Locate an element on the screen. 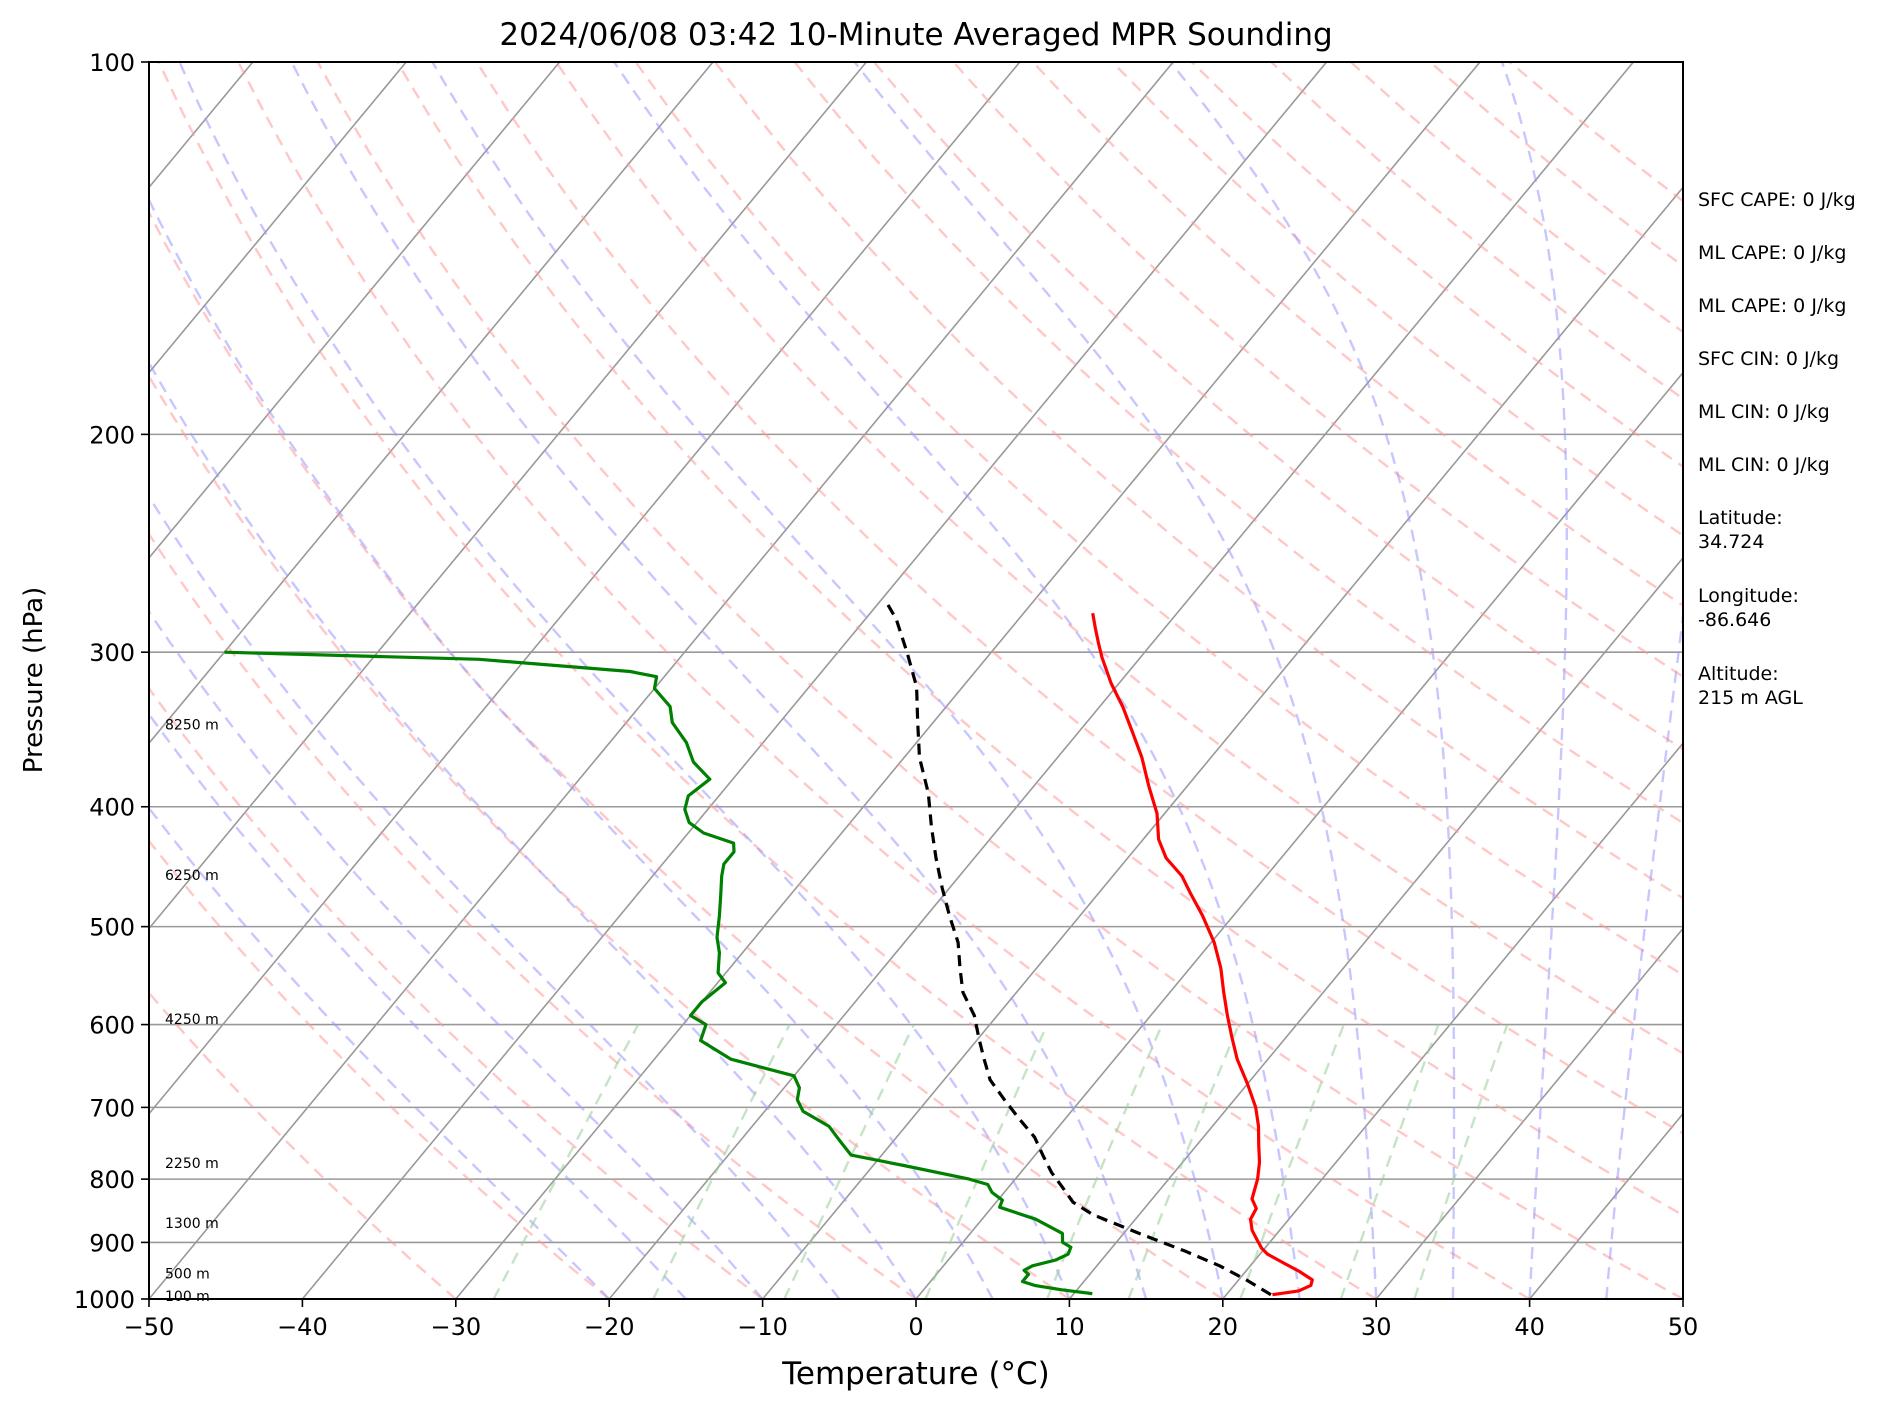 The width and height of the screenshot is (1893, 1406). sfc-cape-text: SFC CAPE: 0 J/kg is located at coordinates (1777, 200).